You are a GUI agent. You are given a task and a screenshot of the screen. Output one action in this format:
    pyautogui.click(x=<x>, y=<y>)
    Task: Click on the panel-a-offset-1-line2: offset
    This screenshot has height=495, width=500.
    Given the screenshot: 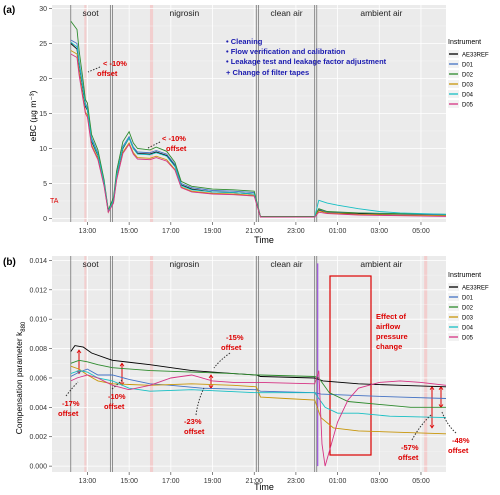 What is the action you would take?
    pyautogui.click(x=107, y=73)
    